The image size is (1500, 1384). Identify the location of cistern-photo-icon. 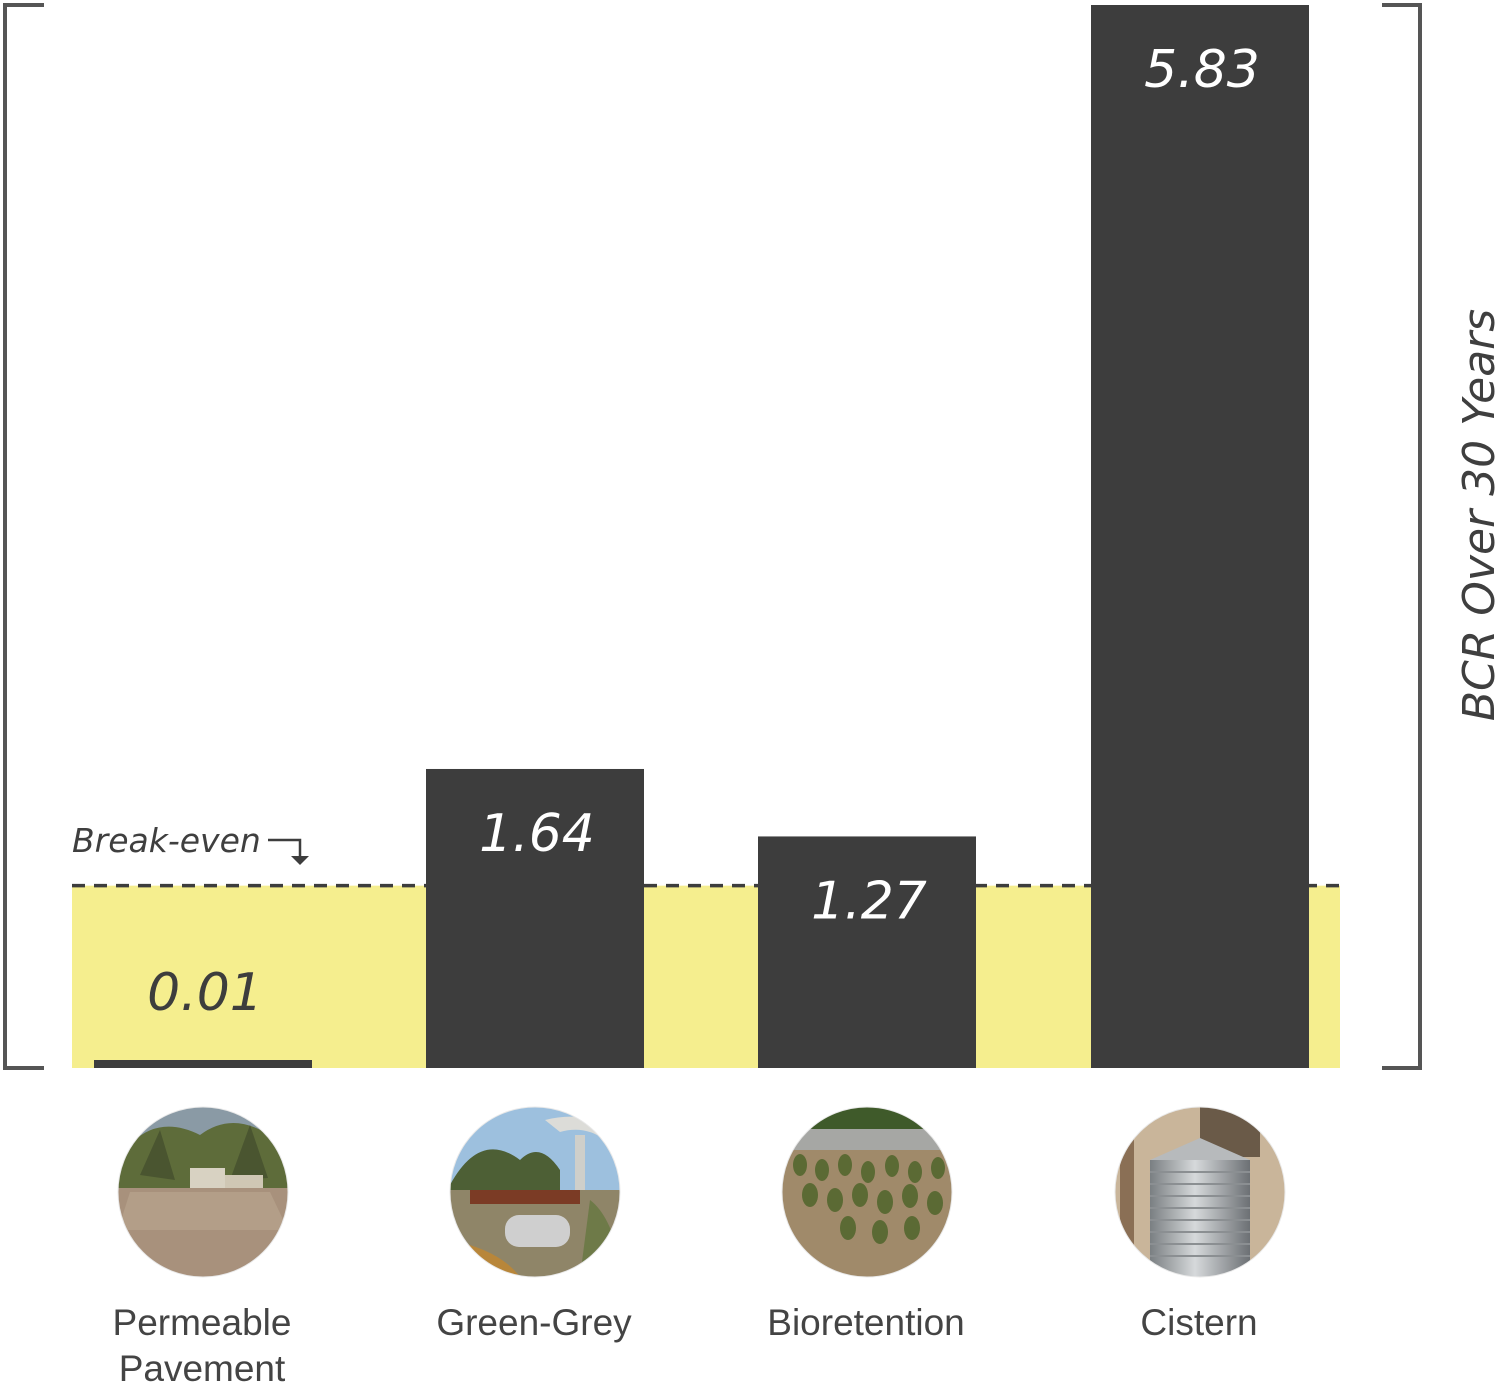
(1200, 1192).